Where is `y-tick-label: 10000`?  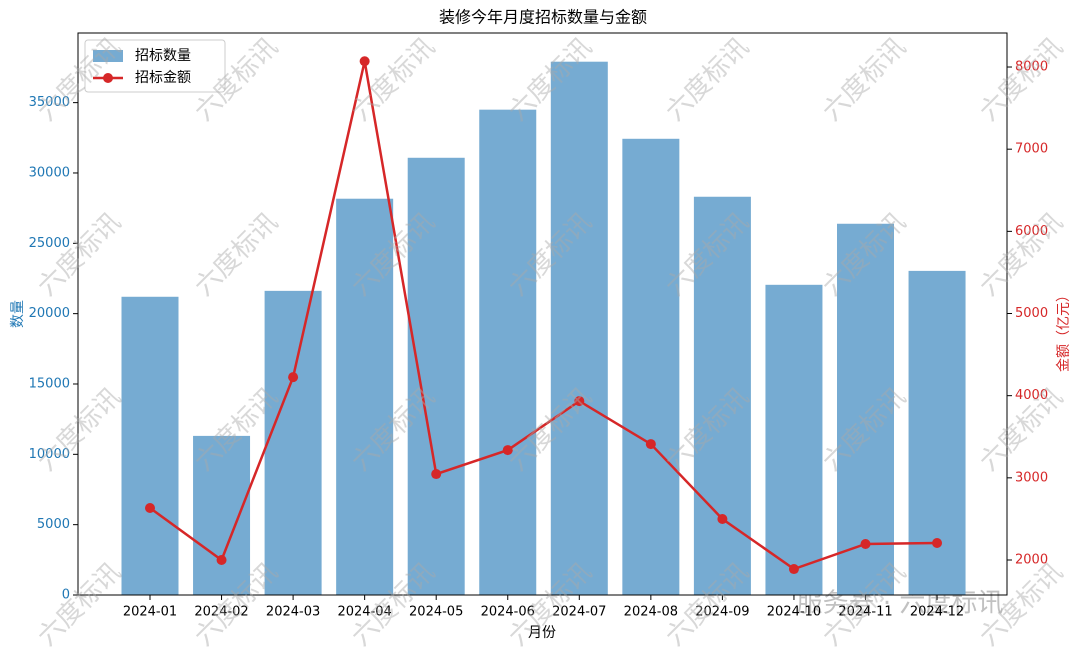 y-tick-label: 10000 is located at coordinates (49, 454).